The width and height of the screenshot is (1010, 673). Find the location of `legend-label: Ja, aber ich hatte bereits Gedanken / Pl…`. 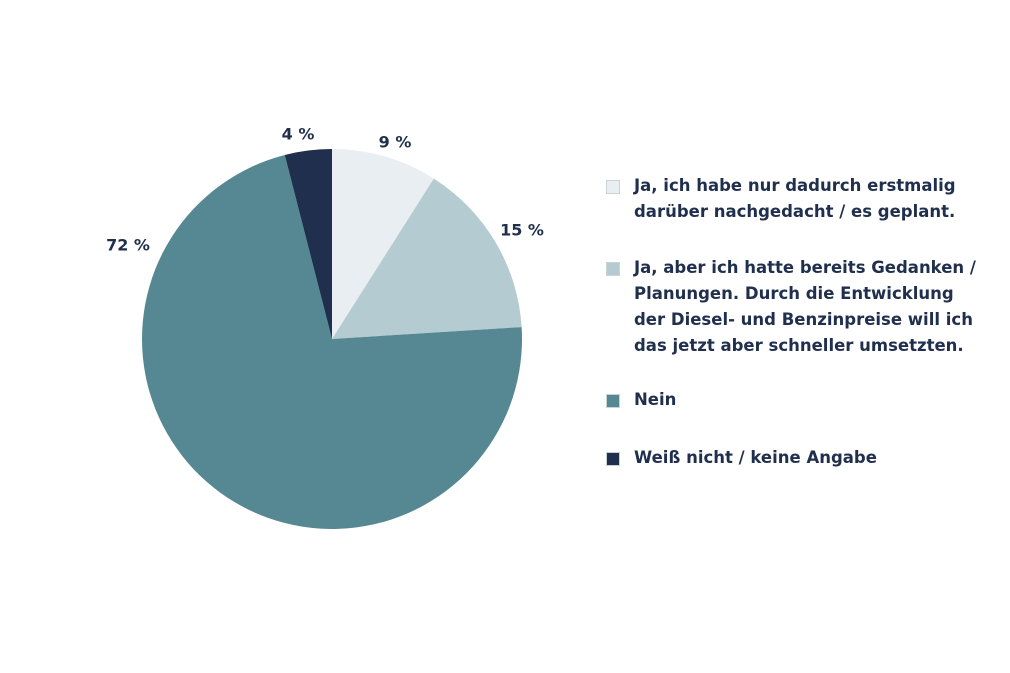

legend-label: Ja, aber ich hatte bereits Gedanken / Pl… is located at coordinates (805, 306).